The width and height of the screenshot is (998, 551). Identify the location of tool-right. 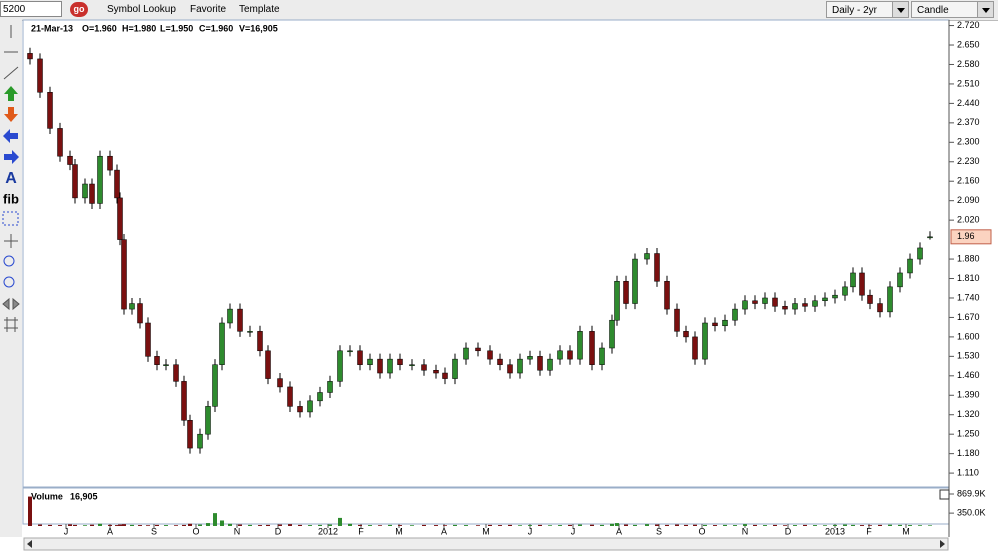
(11, 157).